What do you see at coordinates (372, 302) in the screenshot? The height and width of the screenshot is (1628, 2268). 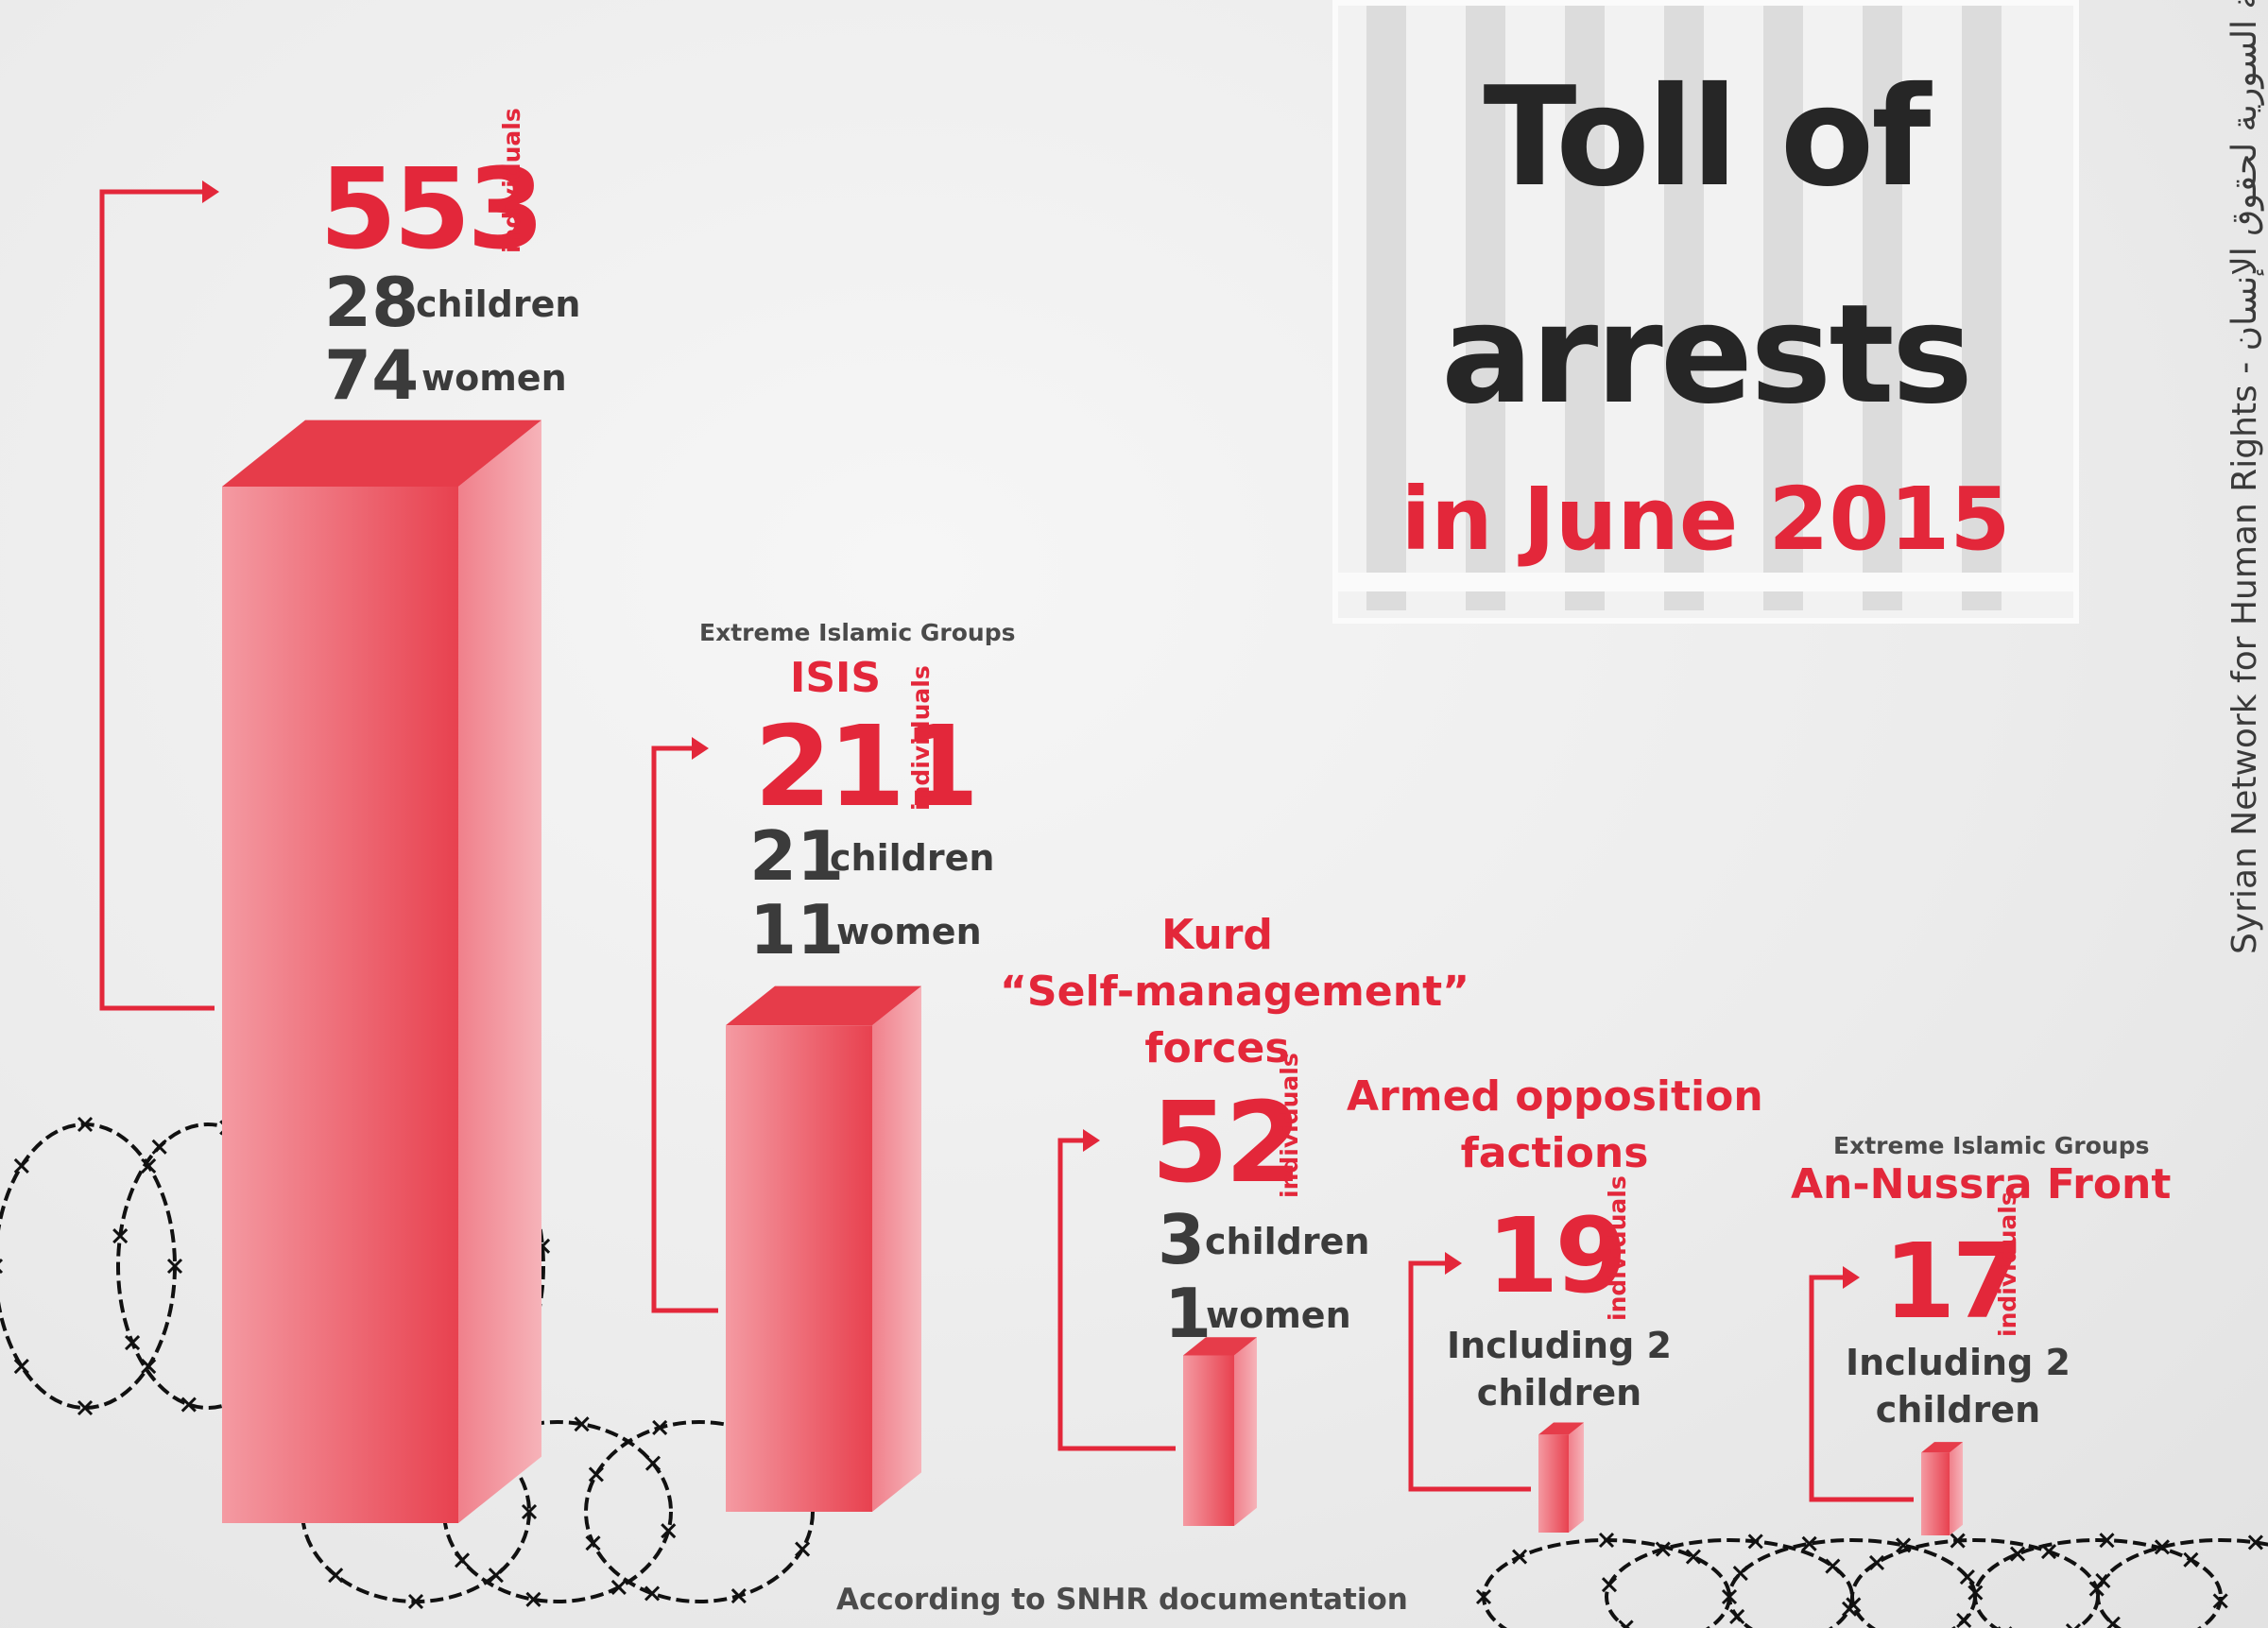 I see `children-count: 28` at bounding box center [372, 302].